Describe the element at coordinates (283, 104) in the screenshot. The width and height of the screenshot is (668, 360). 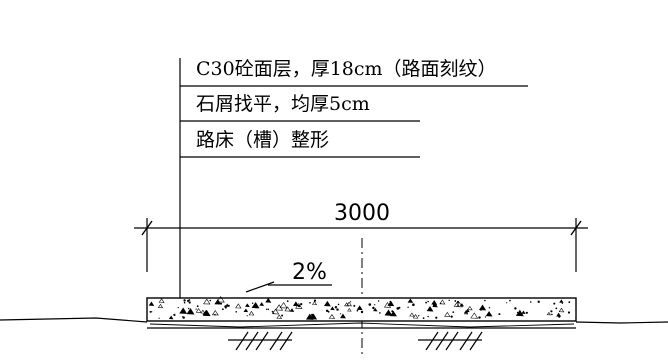
I see `layer-label-leveling: 石屑找平，均厚5cm` at that location.